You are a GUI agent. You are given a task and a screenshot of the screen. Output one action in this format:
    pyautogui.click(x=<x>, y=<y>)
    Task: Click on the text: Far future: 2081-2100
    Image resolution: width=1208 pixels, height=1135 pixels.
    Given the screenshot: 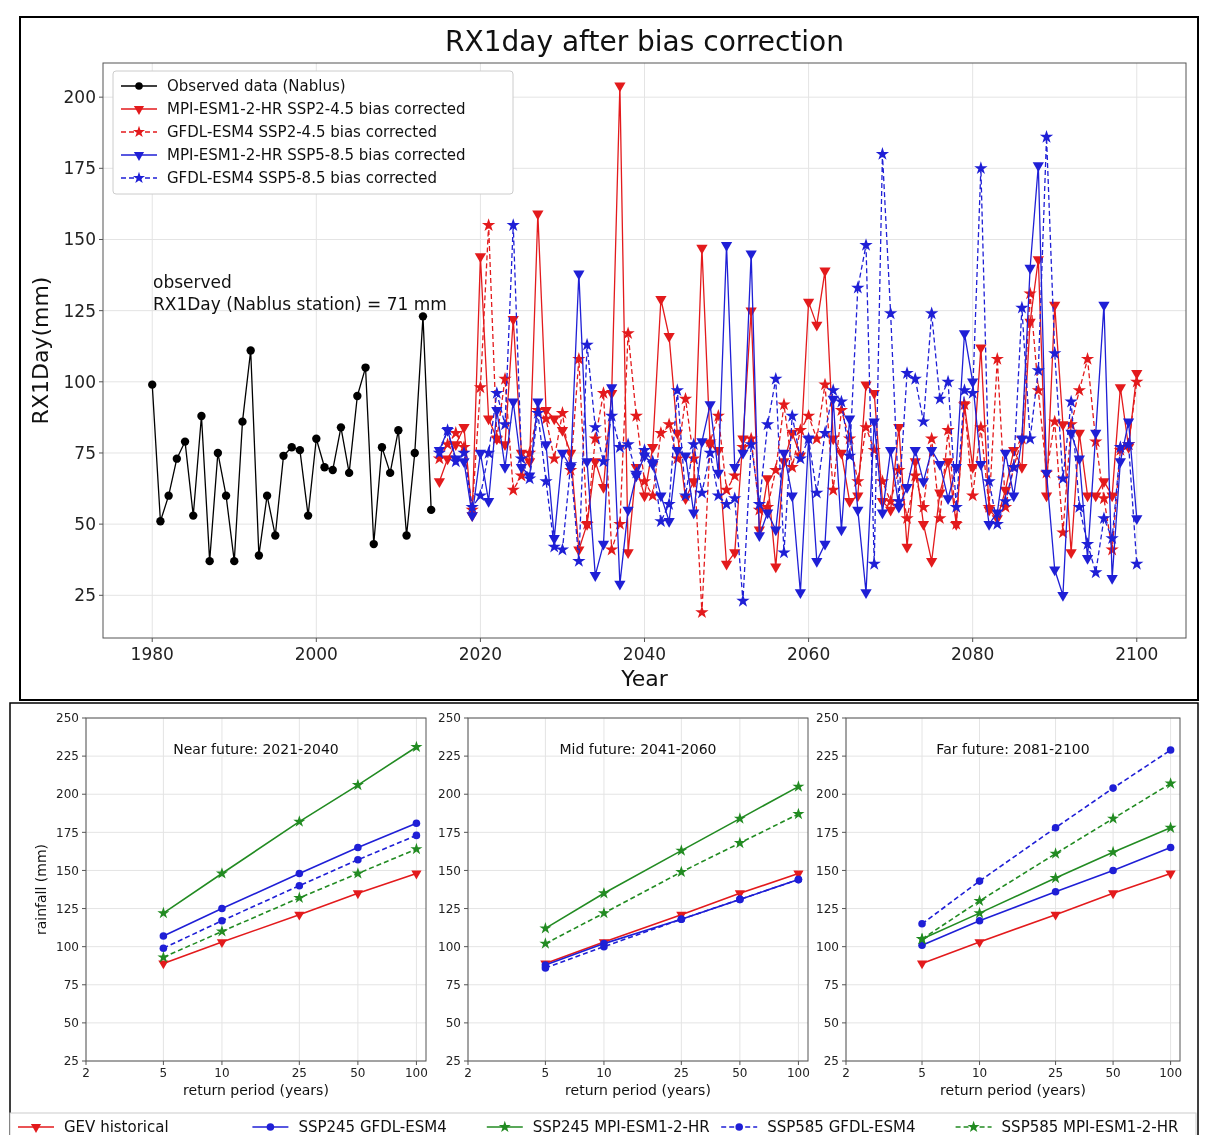 What is the action you would take?
    pyautogui.click(x=1013, y=749)
    